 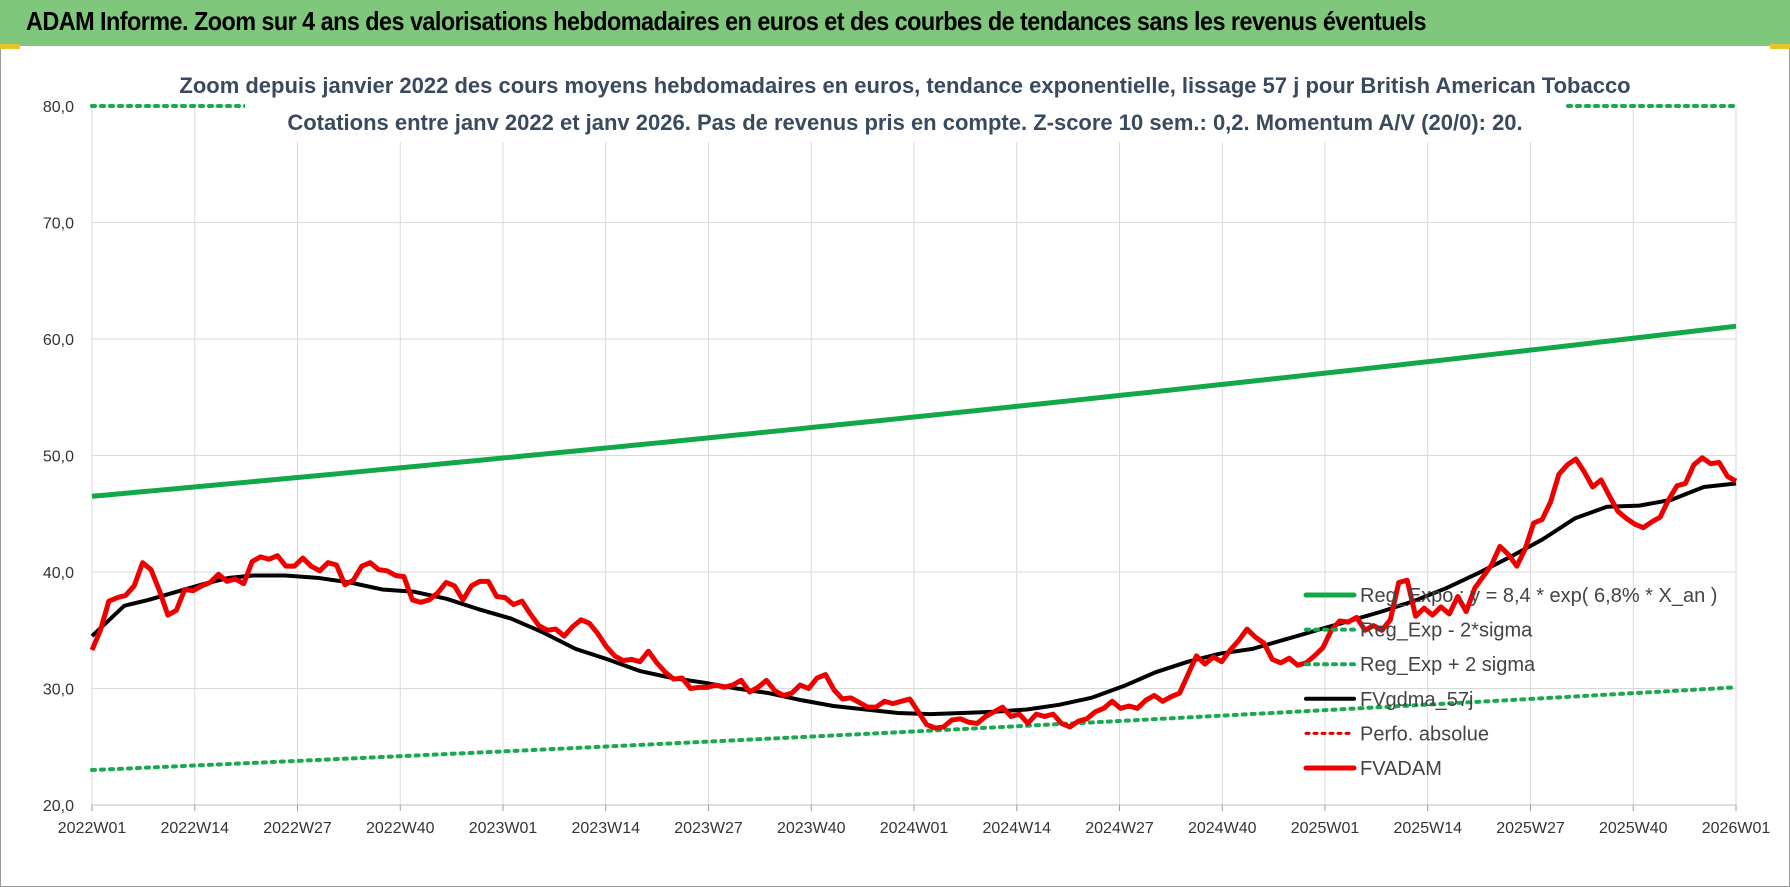 I want to click on x-tick-label: 2022W14, so click(x=195, y=828).